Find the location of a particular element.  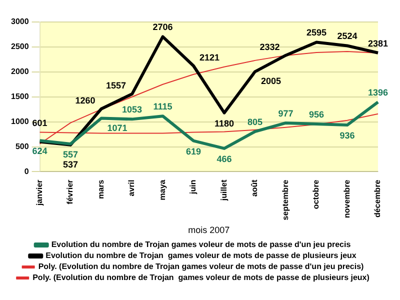

x-tick-label: novembre is located at coordinates (347, 198).